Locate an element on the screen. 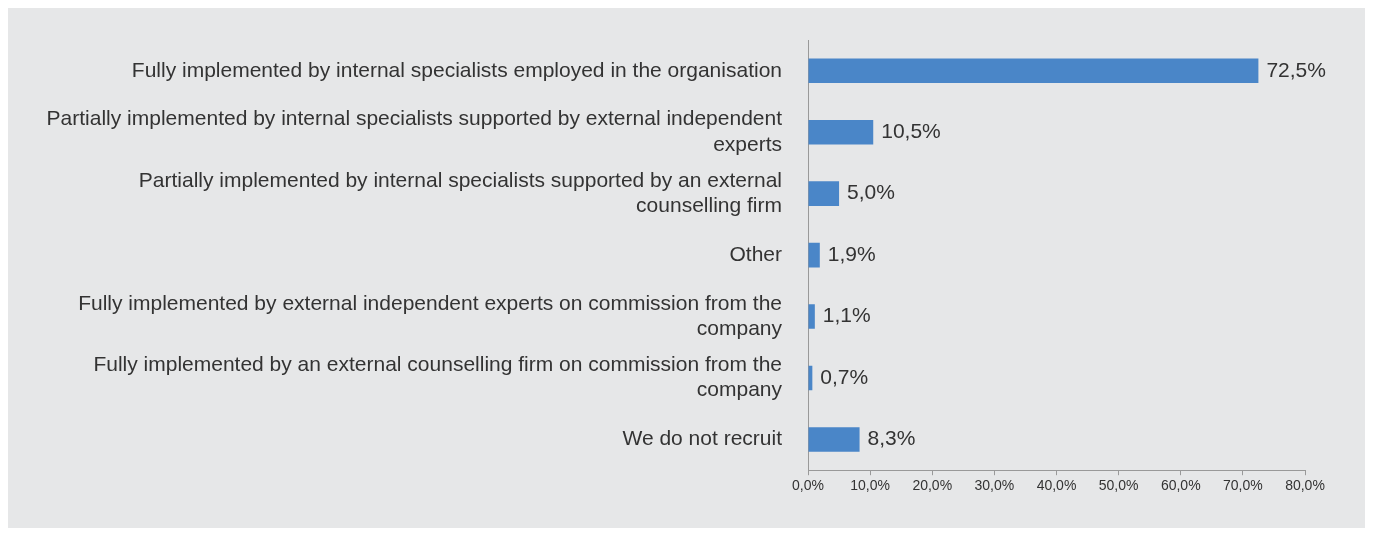  x-tick-label: 70,0% is located at coordinates (1243, 485).